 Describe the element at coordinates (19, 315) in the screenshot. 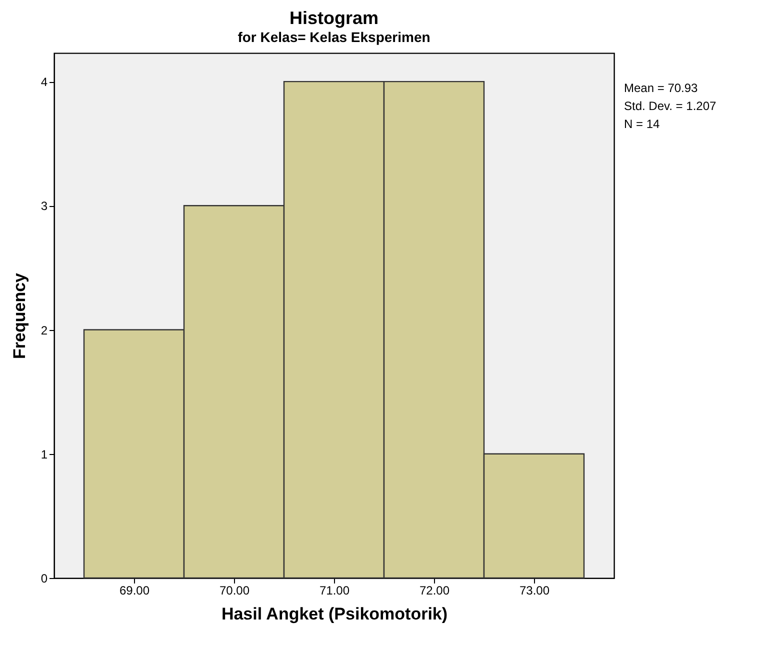

I see `y-axis-title: Frequency` at that location.